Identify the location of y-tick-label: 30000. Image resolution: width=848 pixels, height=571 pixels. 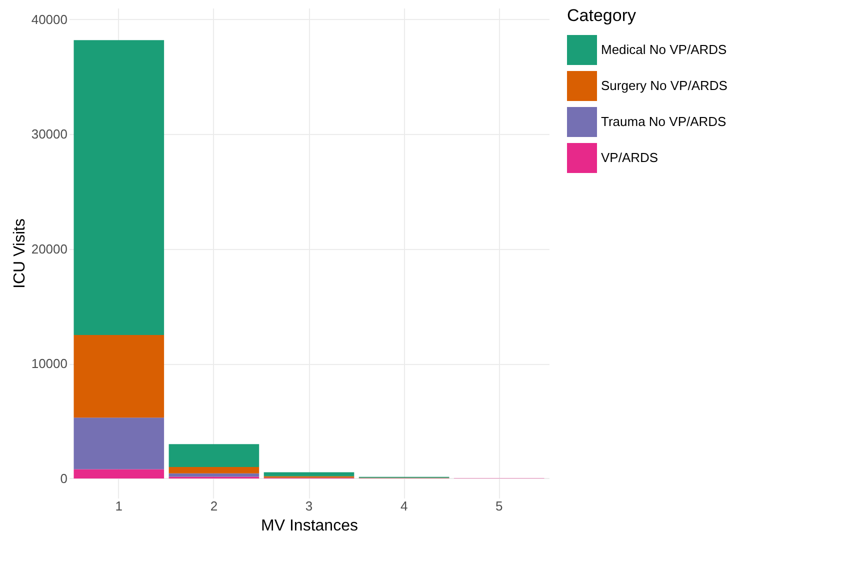
(49, 134).